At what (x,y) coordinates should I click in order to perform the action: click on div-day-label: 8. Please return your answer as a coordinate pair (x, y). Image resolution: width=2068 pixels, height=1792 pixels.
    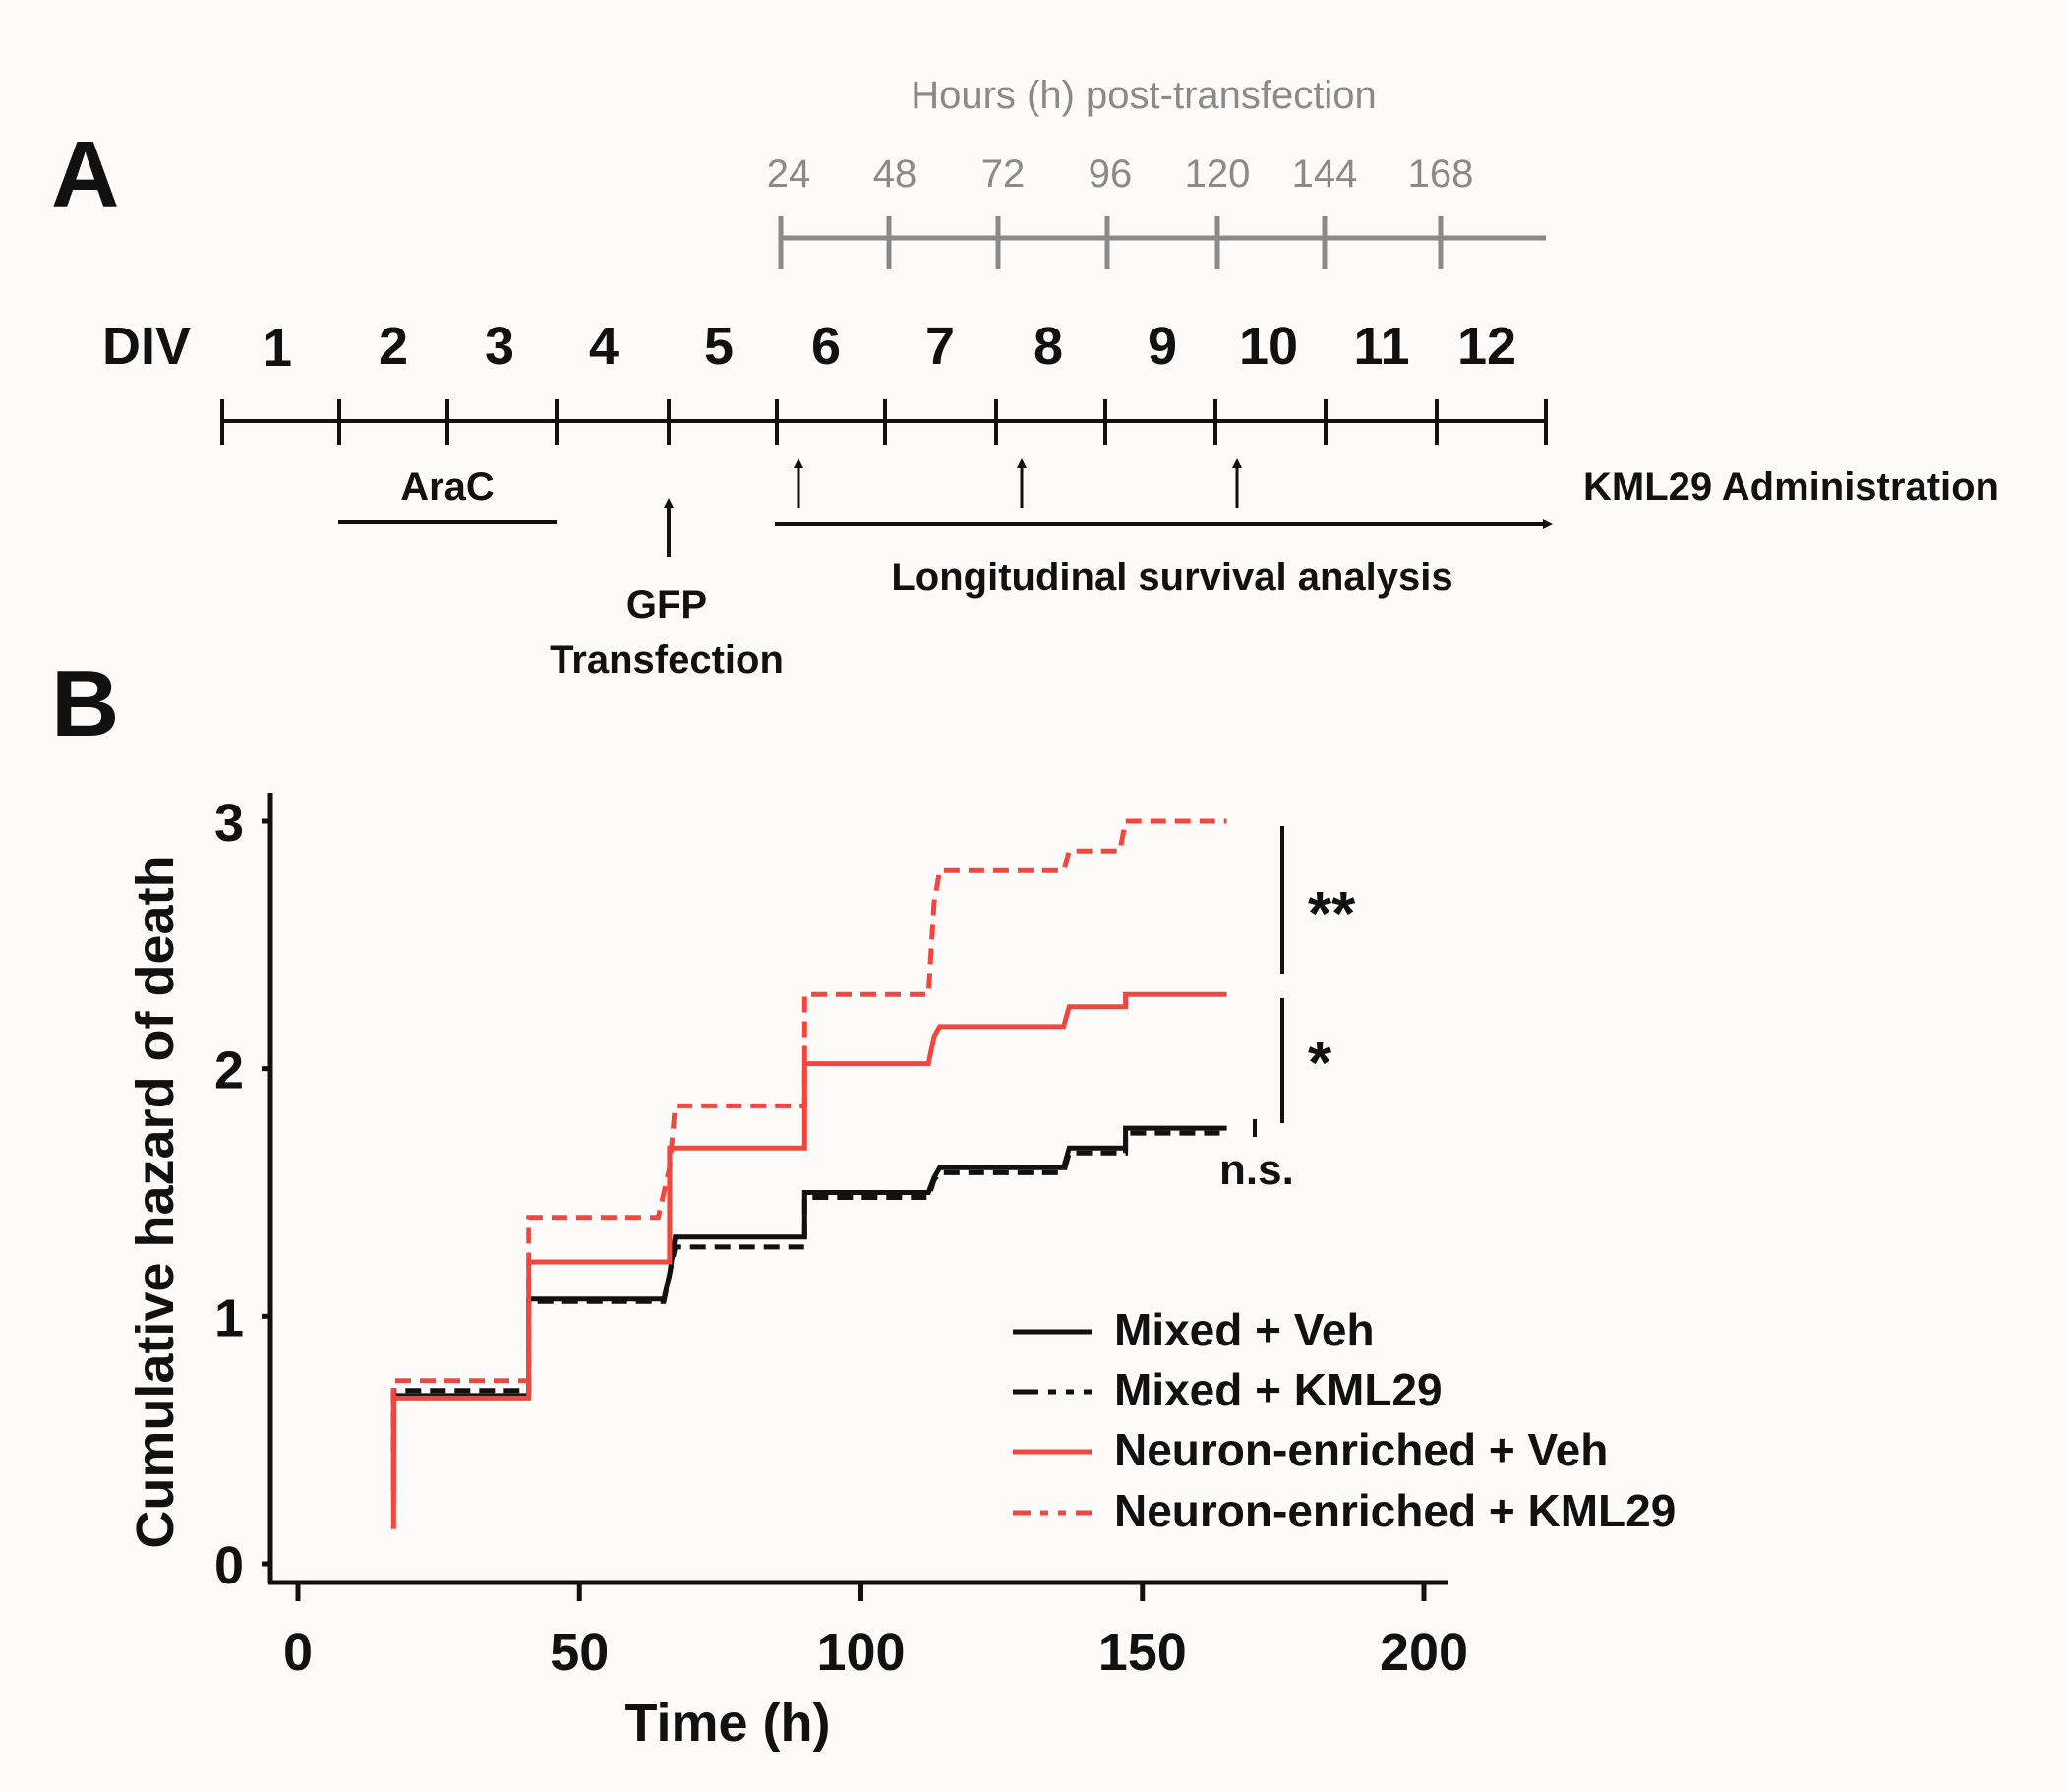
    Looking at the image, I should click on (1048, 346).